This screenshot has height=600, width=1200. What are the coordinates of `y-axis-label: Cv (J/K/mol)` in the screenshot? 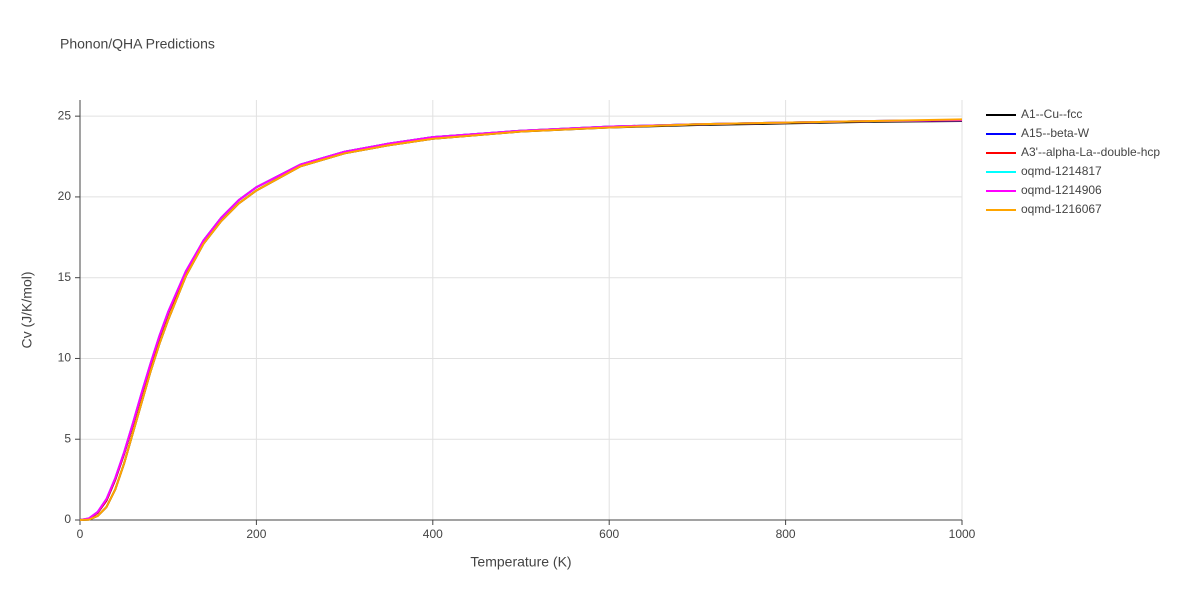 It's located at (27, 310).